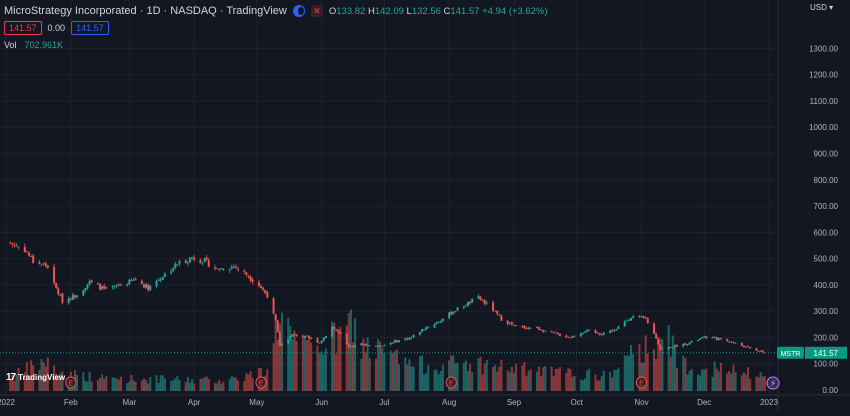 Image resolution: width=850 pixels, height=416 pixels. What do you see at coordinates (826, 337) in the screenshot?
I see `y-tick-label: 200.00` at bounding box center [826, 337].